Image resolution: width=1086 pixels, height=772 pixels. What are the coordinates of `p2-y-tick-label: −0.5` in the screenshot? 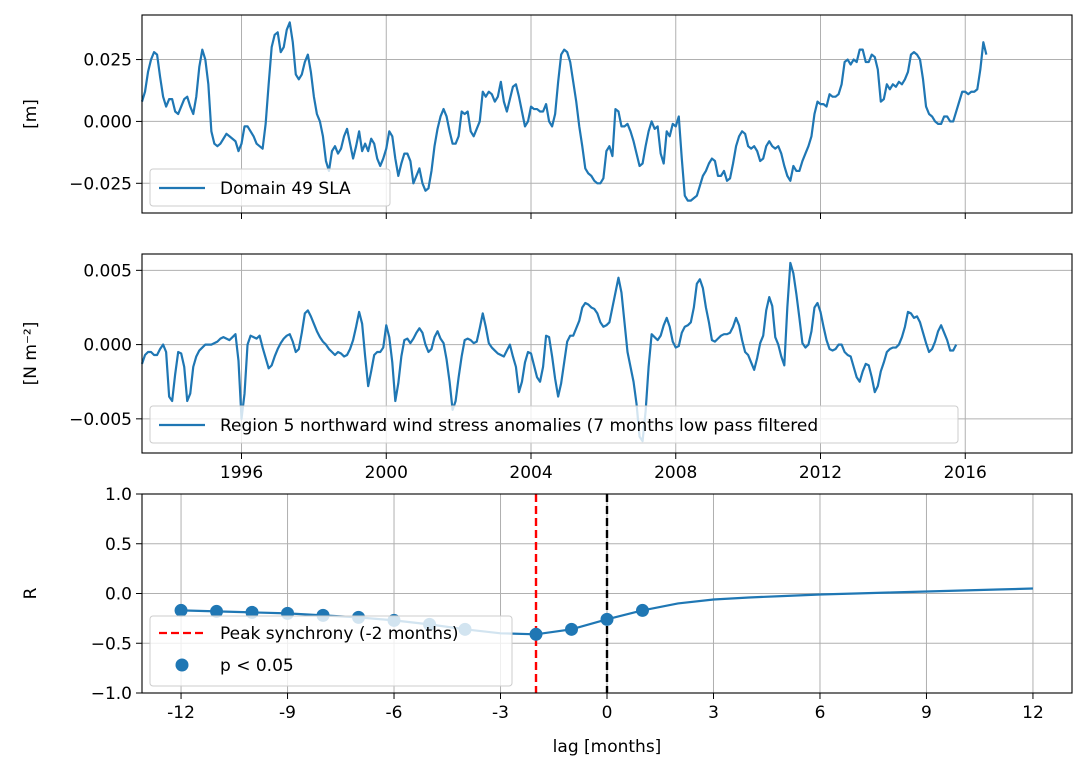 It's located at (111, 644).